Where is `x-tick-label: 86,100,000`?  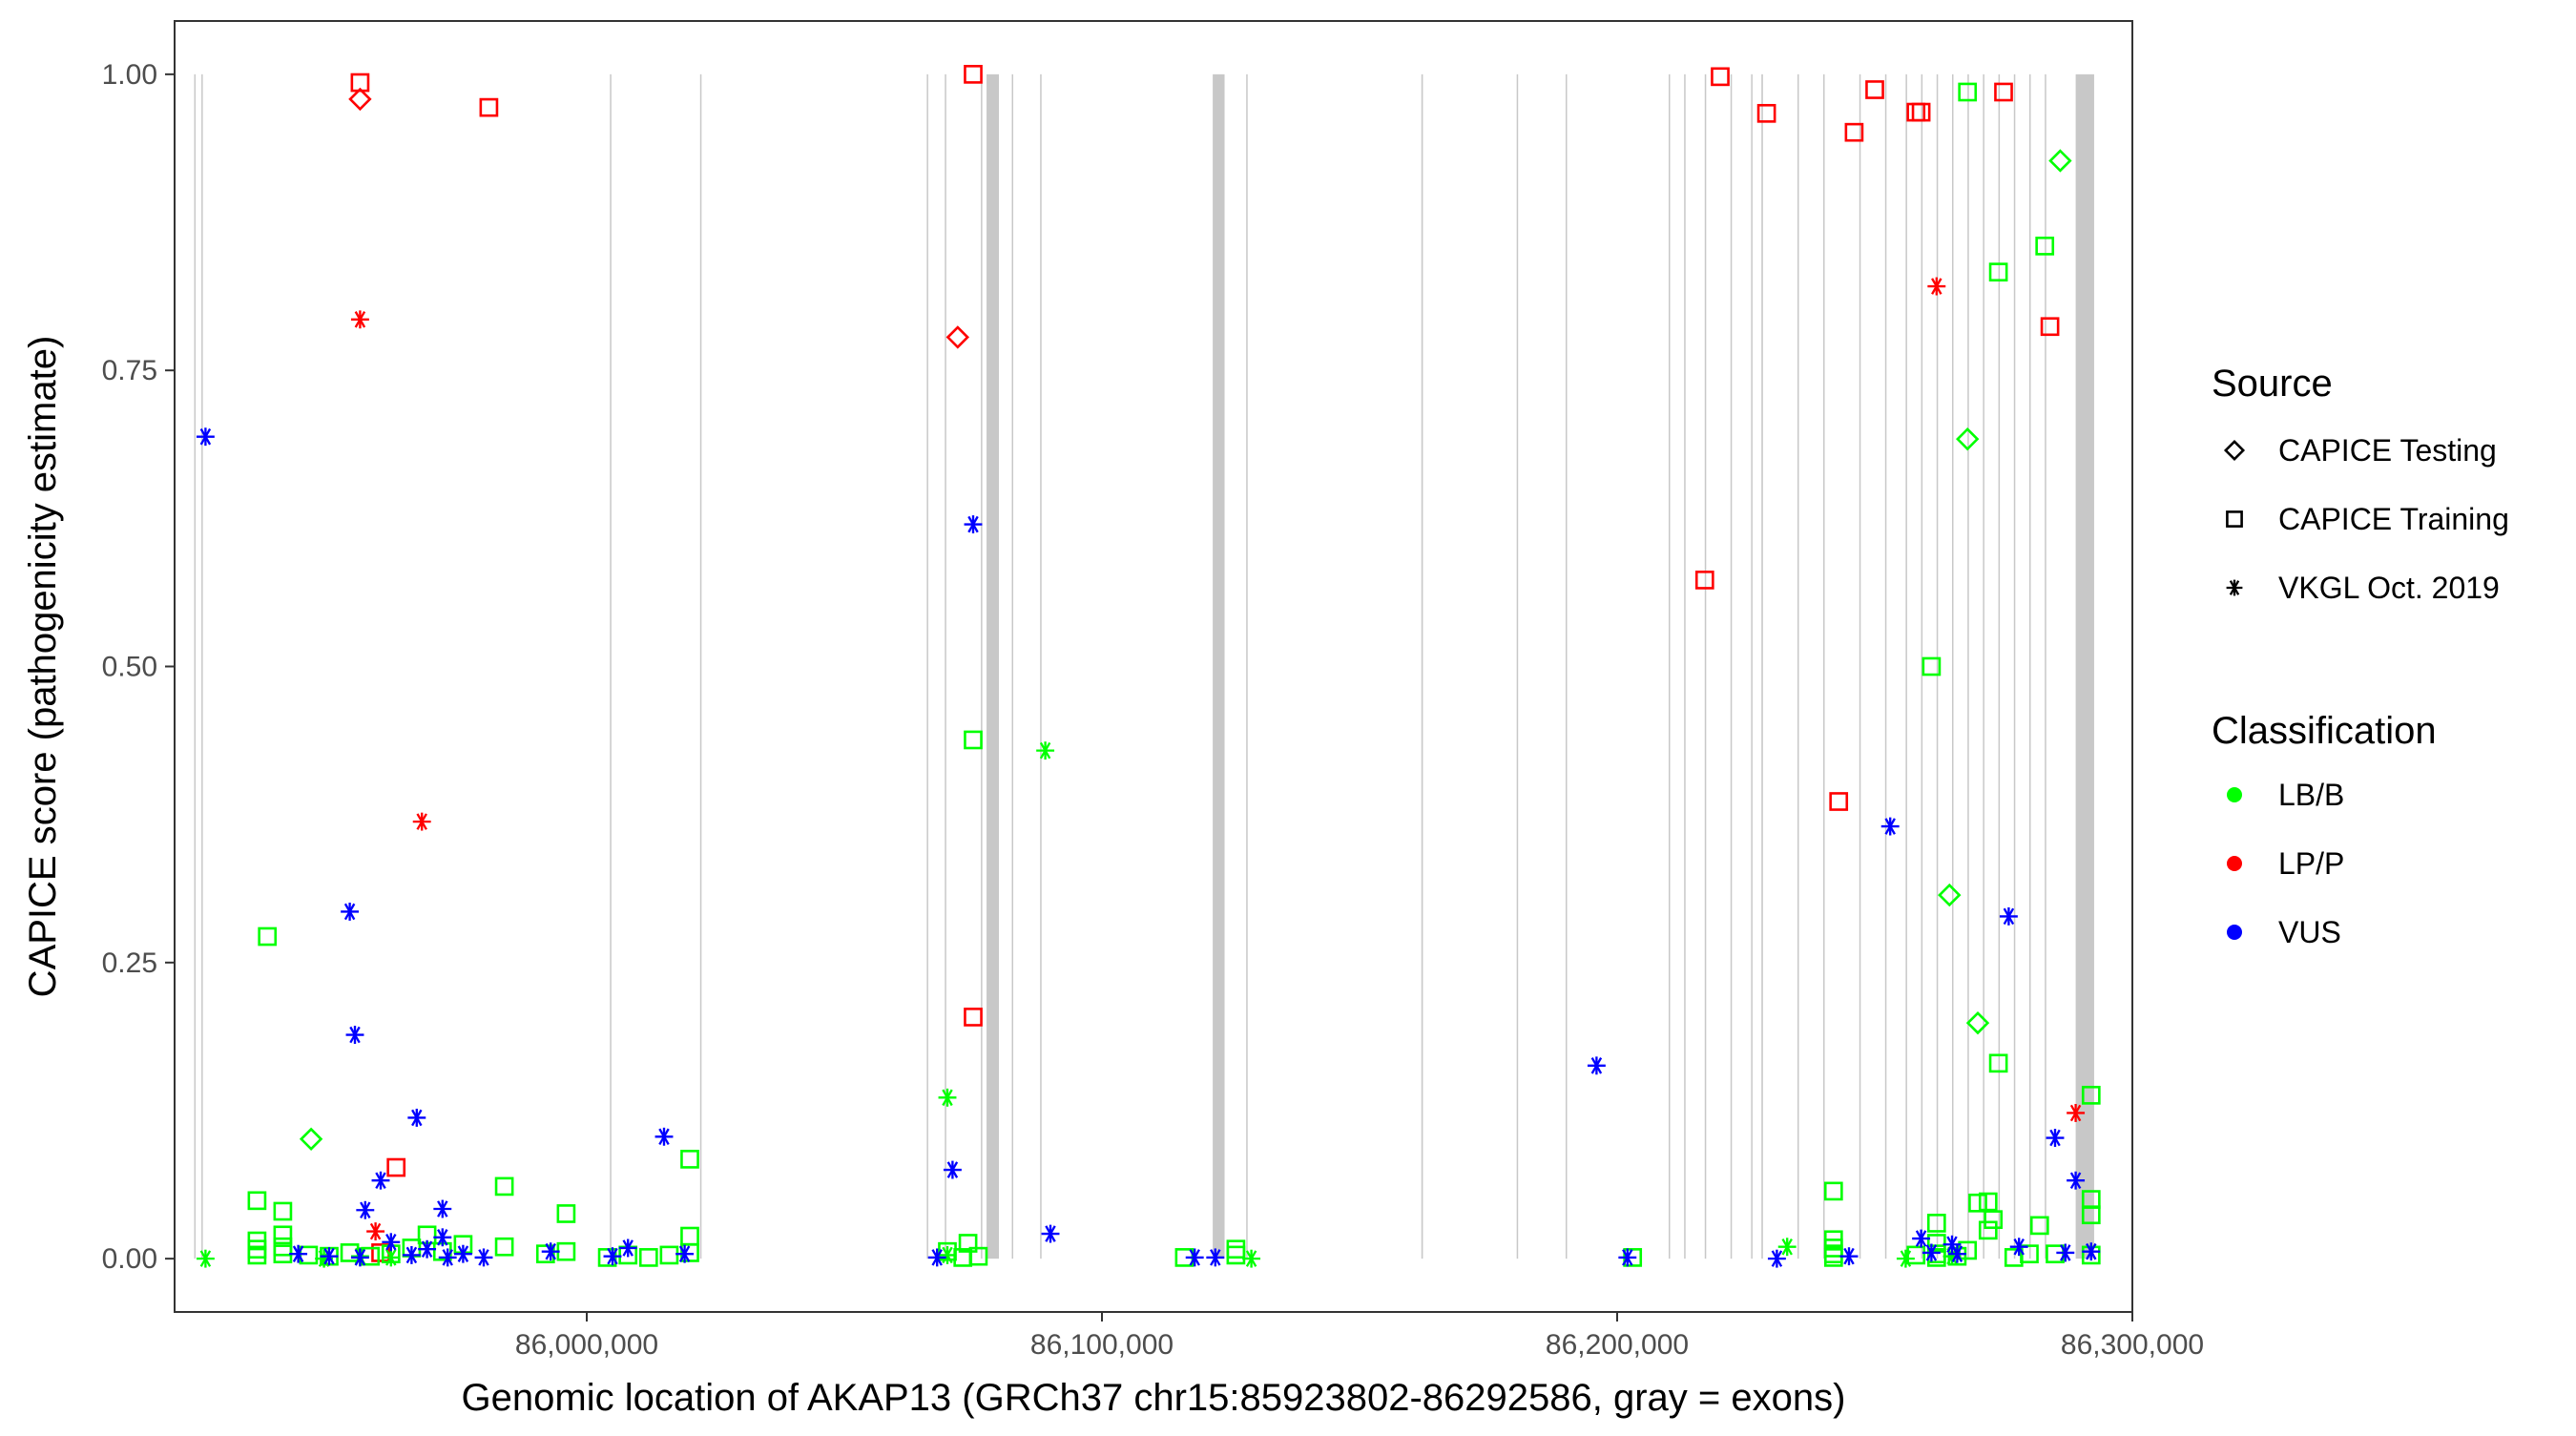 x-tick-label: 86,100,000 is located at coordinates (1102, 1345).